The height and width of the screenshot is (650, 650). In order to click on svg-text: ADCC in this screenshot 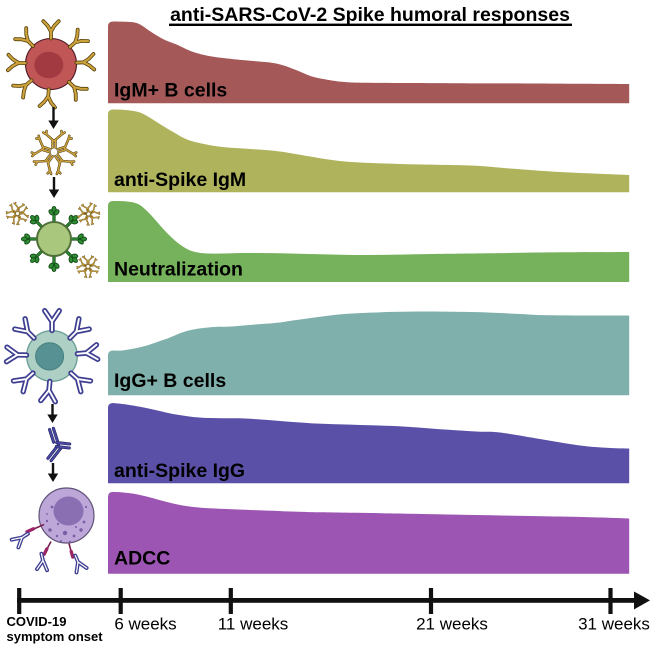, I will do `click(142, 559)`.